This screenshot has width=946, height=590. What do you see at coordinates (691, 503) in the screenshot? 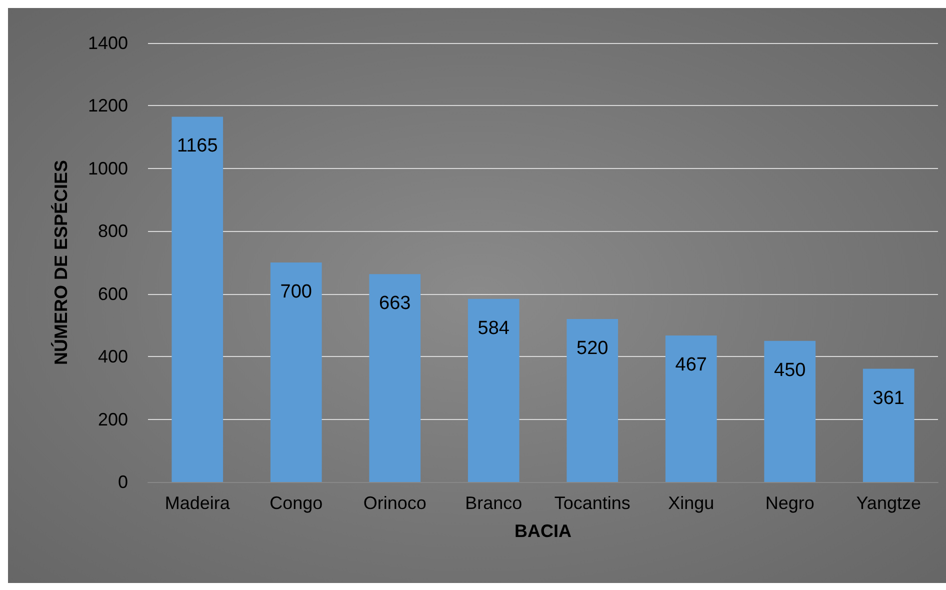
I see `x-tick-label: Xingu` at bounding box center [691, 503].